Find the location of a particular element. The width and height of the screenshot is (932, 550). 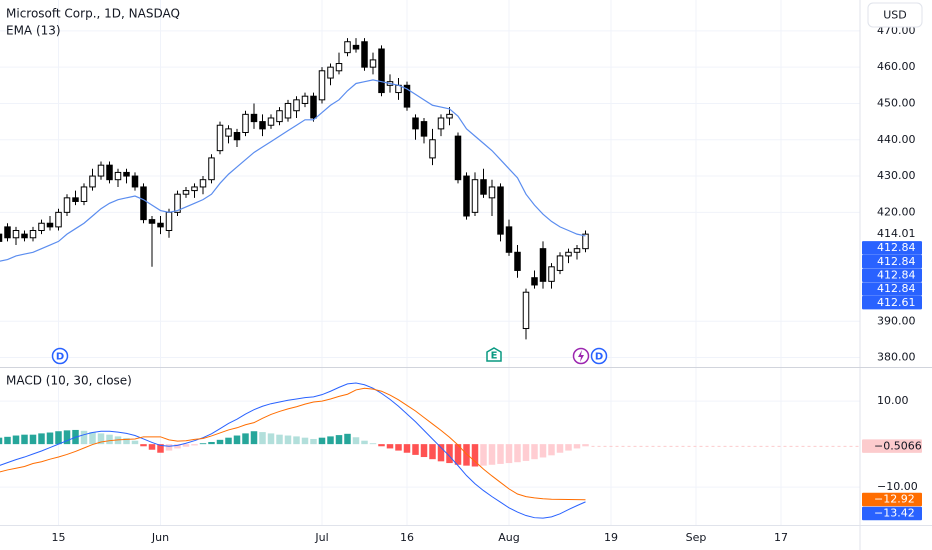

currency-label: USD is located at coordinates (895, 15).